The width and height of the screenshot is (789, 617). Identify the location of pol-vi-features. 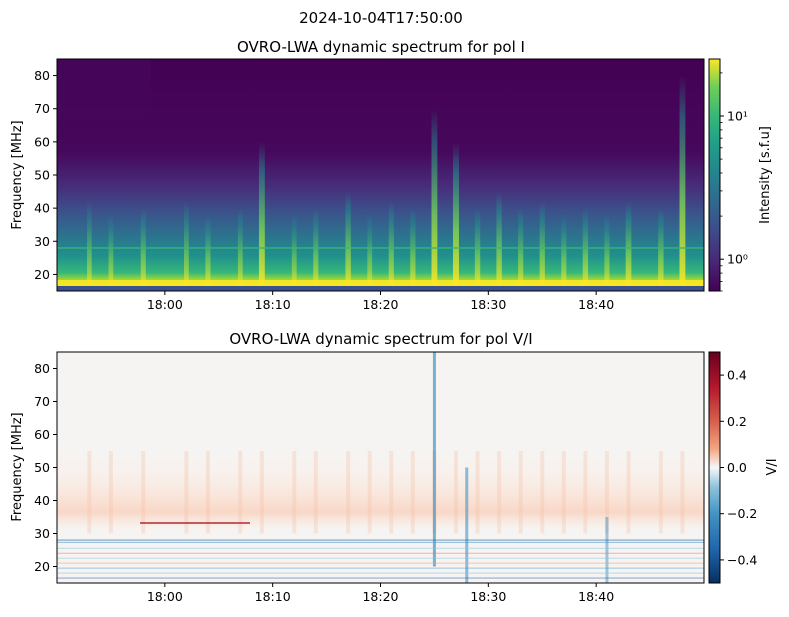
(520, 467).